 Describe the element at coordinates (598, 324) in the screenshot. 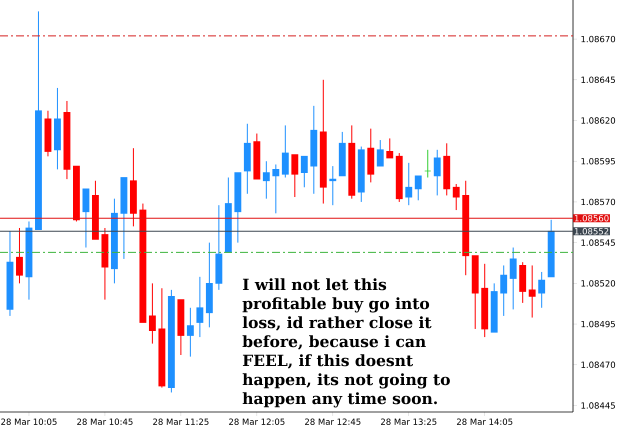

I see `y-tick-label: 1.08495` at that location.